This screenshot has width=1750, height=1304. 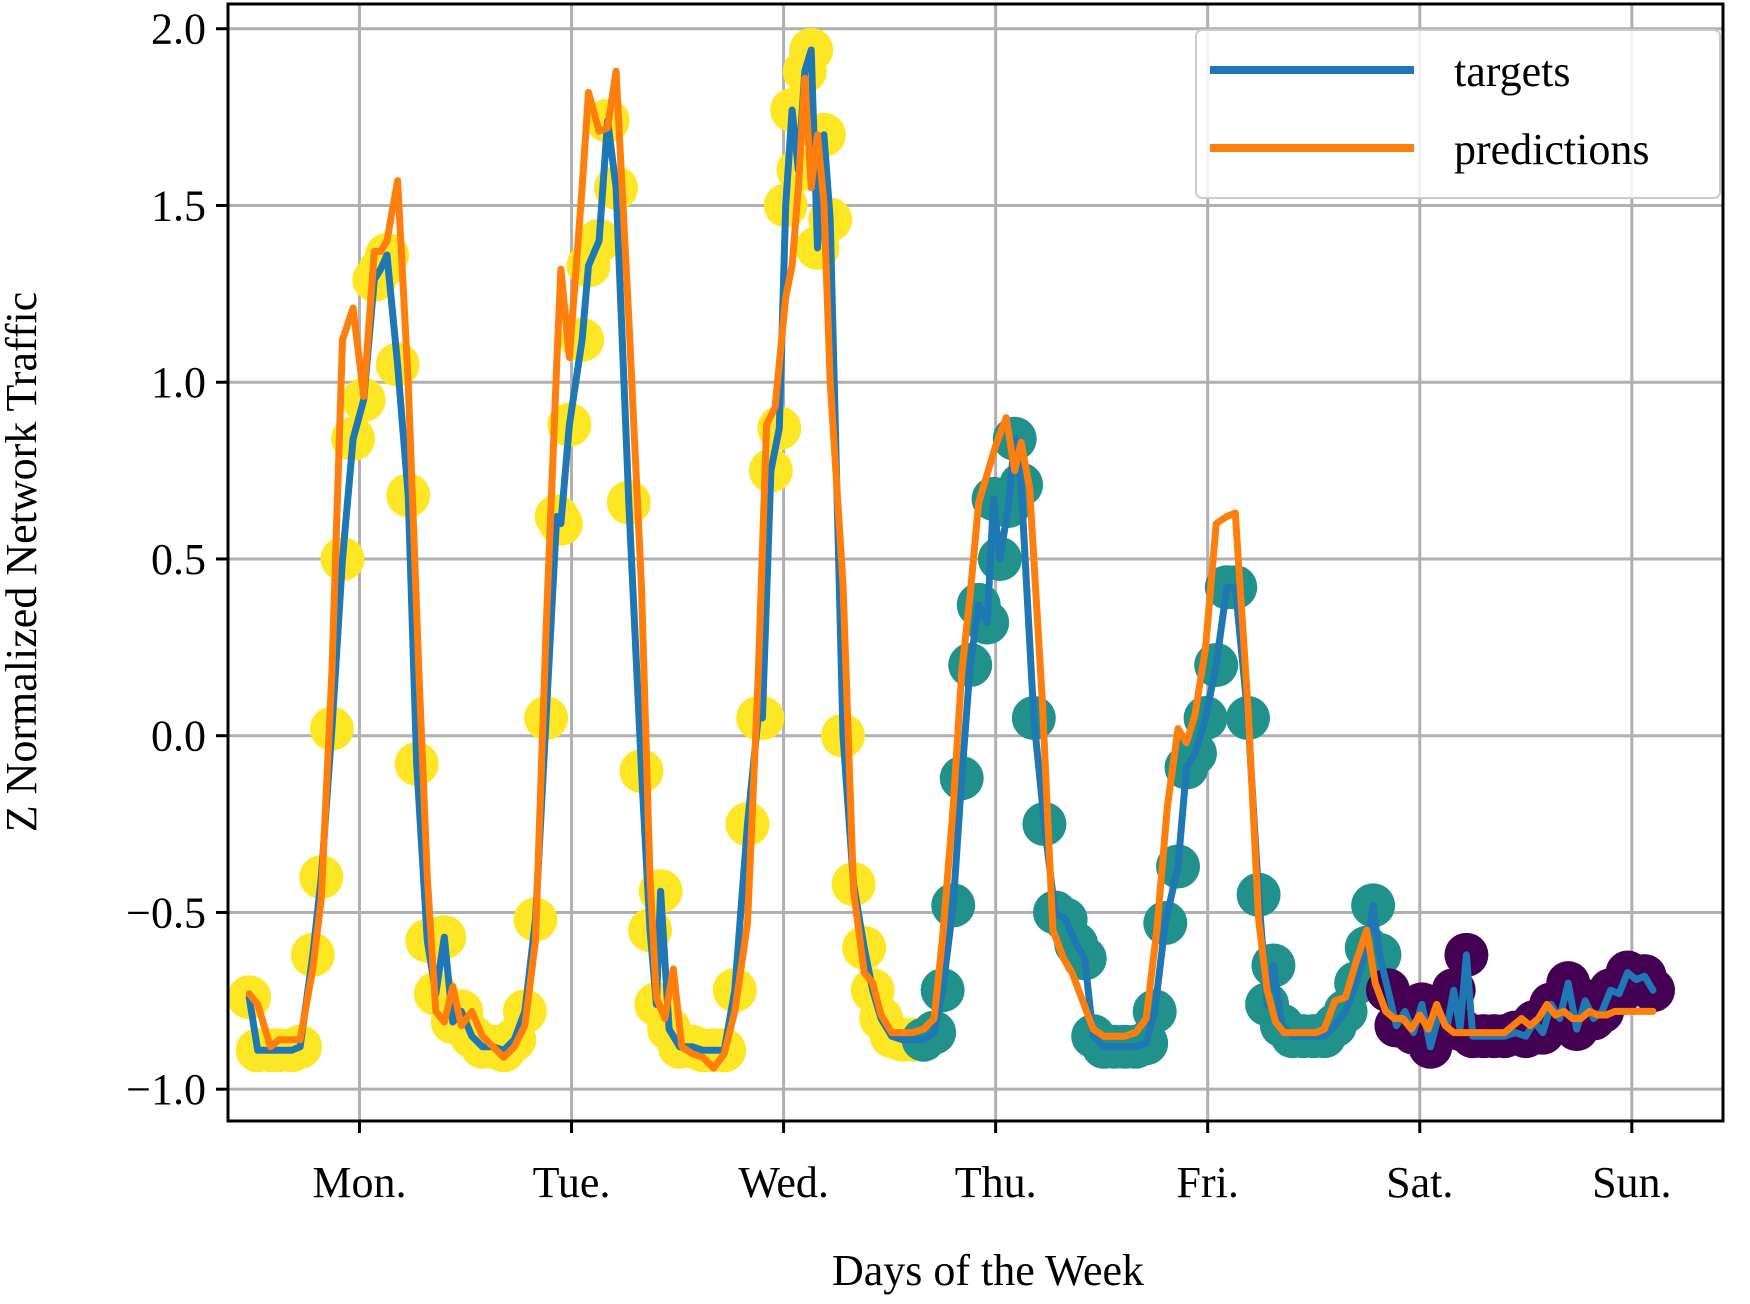 I want to click on y-tick-label: −0.5, so click(x=166, y=912).